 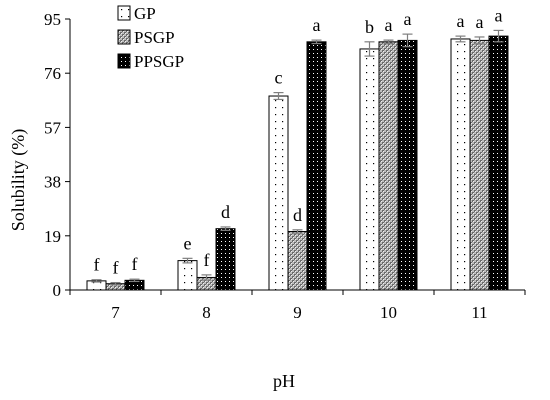 I want to click on y-tick-label: 38, so click(x=52, y=182).